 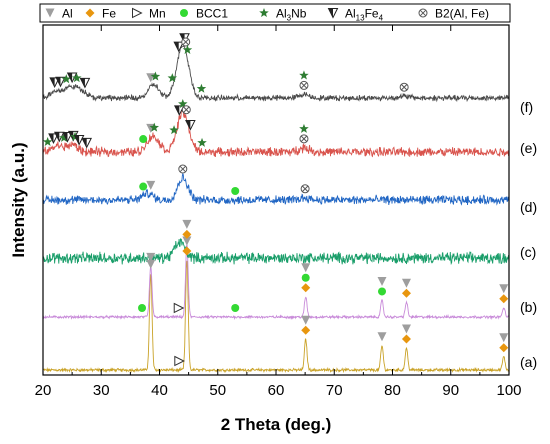 I want to click on legend-item-b2: B2(Al, Fe), so click(x=453, y=14).